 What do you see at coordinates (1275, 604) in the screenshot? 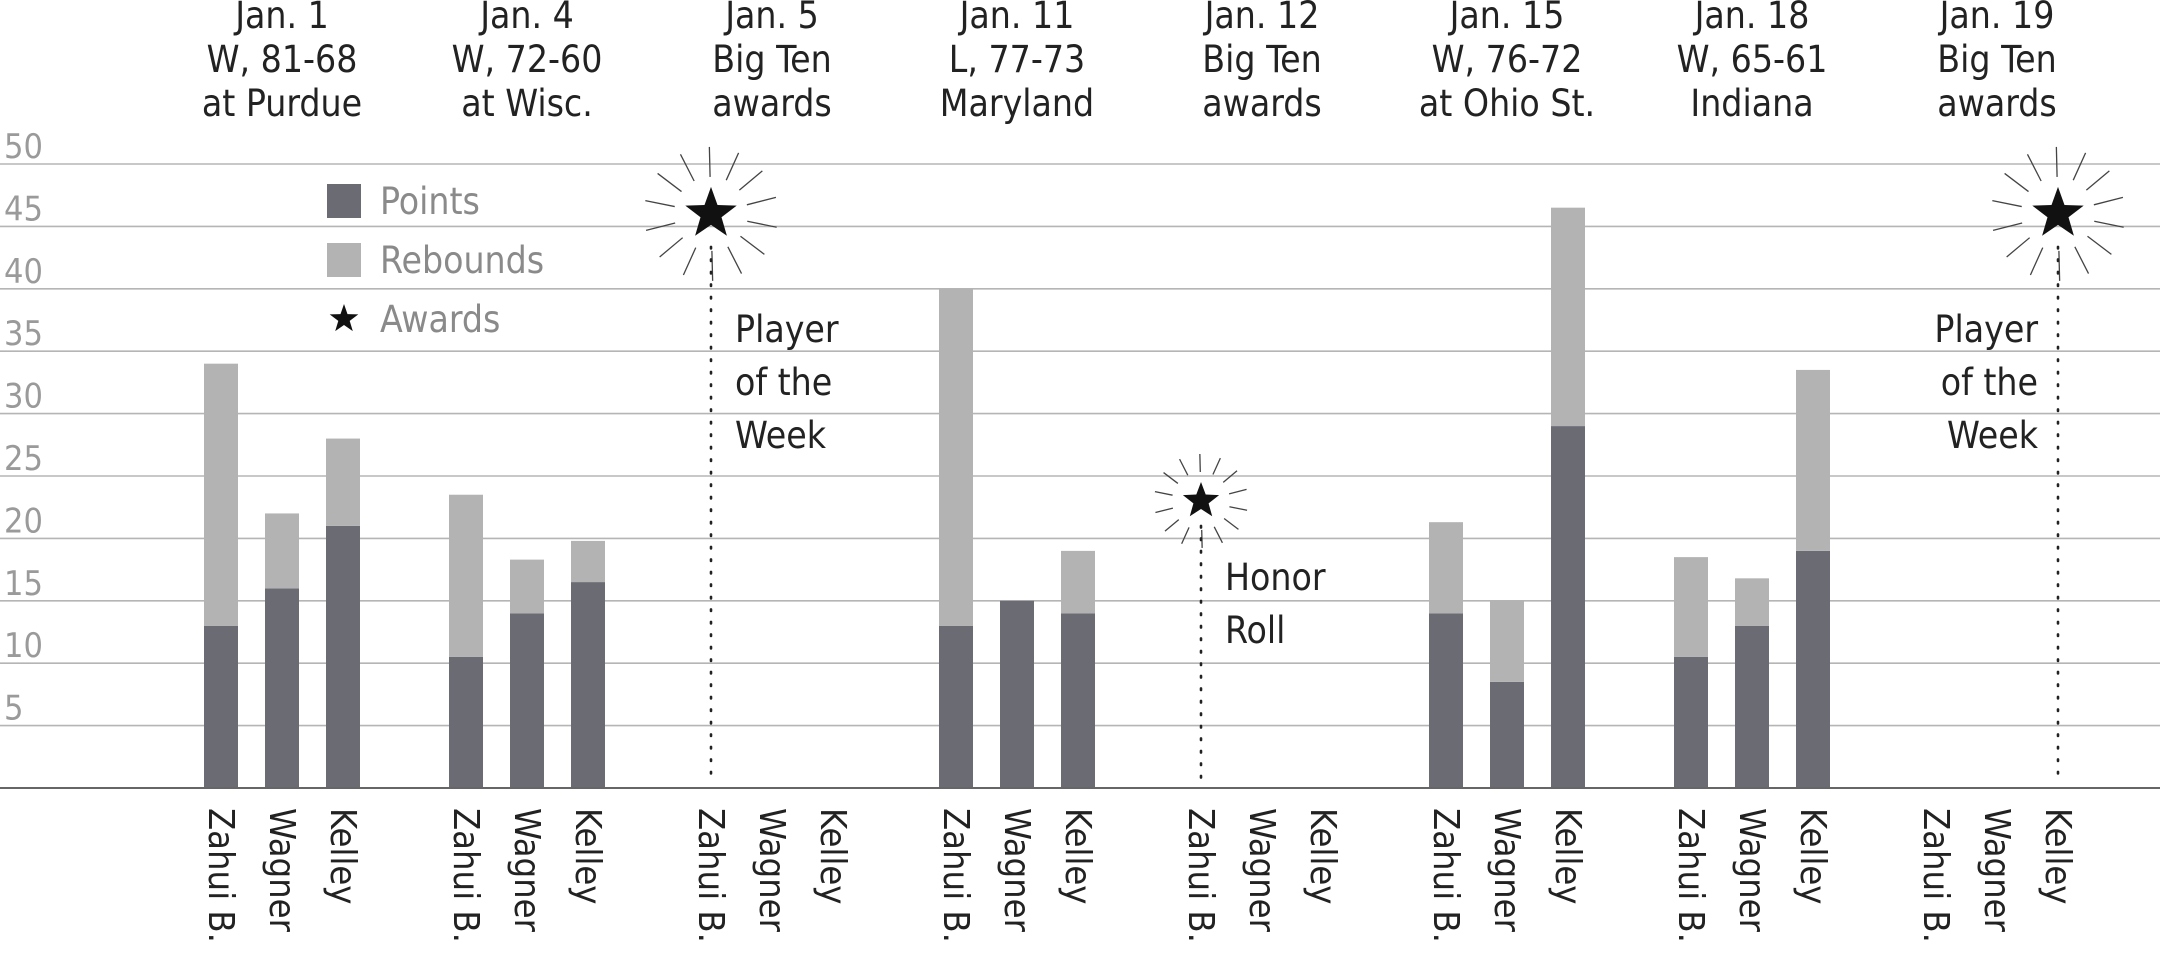
I see `award-label-4: Honor Roll` at bounding box center [1275, 604].